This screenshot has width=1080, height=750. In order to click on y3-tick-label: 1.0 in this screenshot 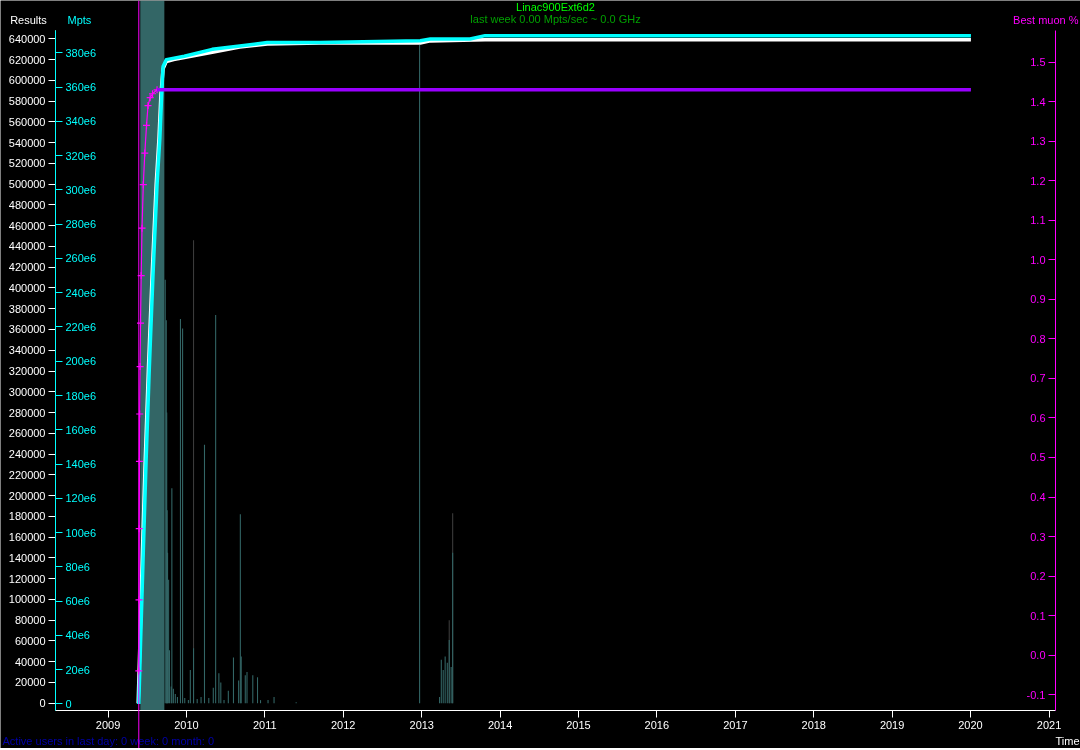, I will do `click(1038, 259)`.